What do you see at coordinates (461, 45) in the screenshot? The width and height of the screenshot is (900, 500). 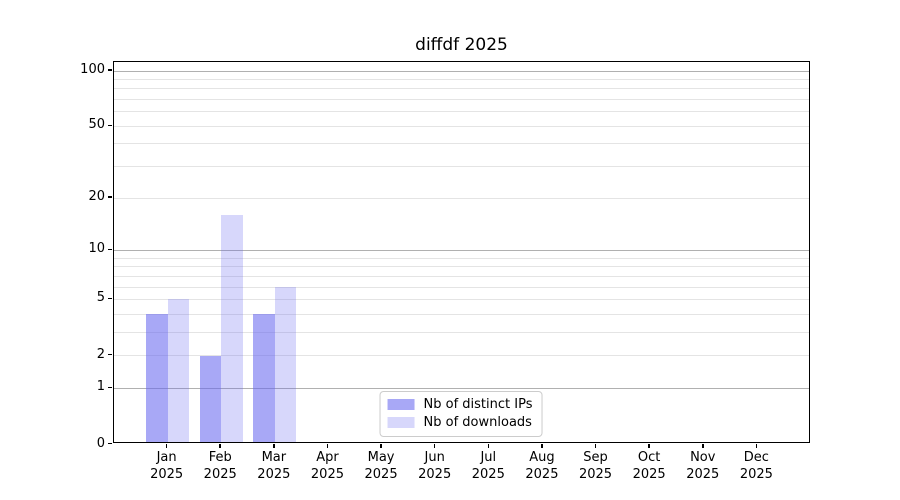 I see `chart-title: diffdf 2025` at bounding box center [461, 45].